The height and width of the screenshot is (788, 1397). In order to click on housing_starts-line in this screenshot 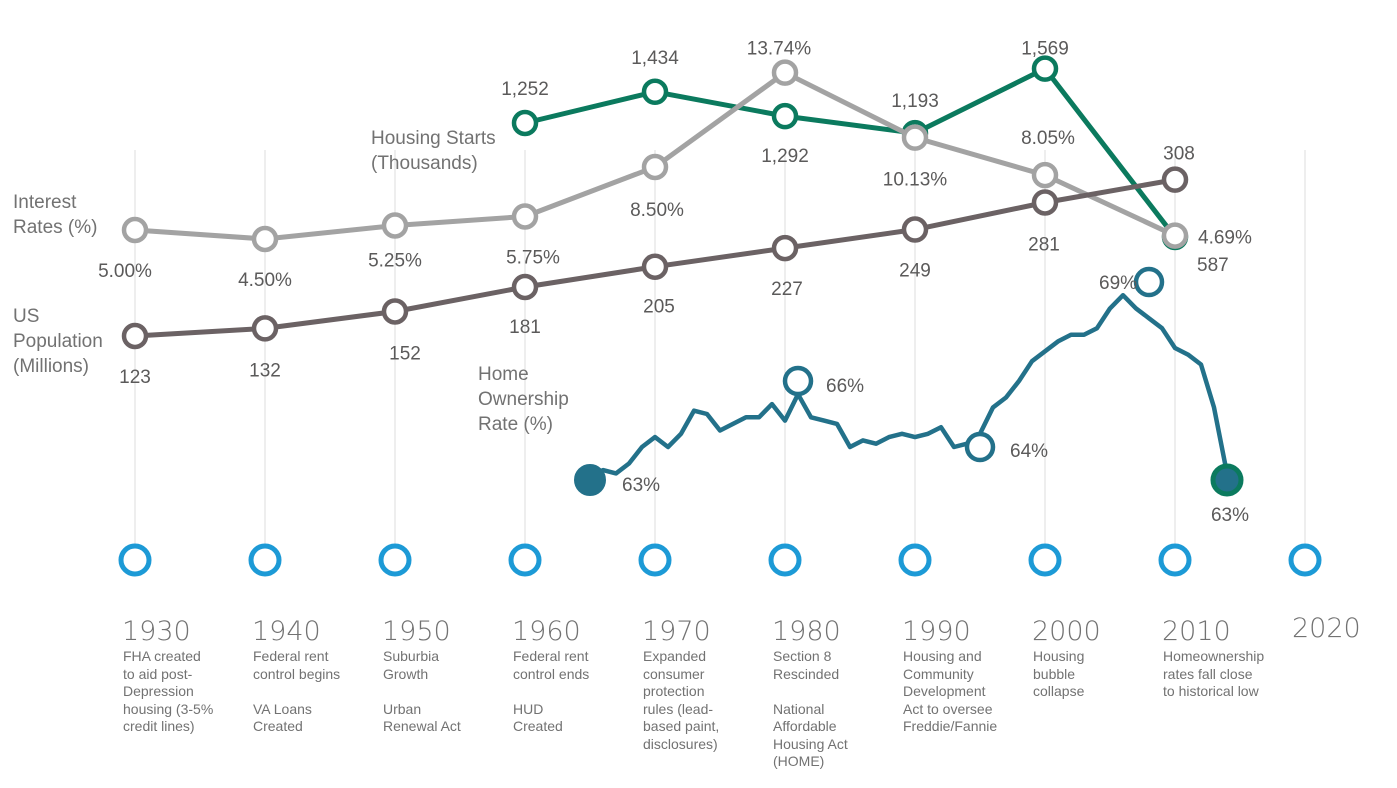, I will do `click(850, 152)`.